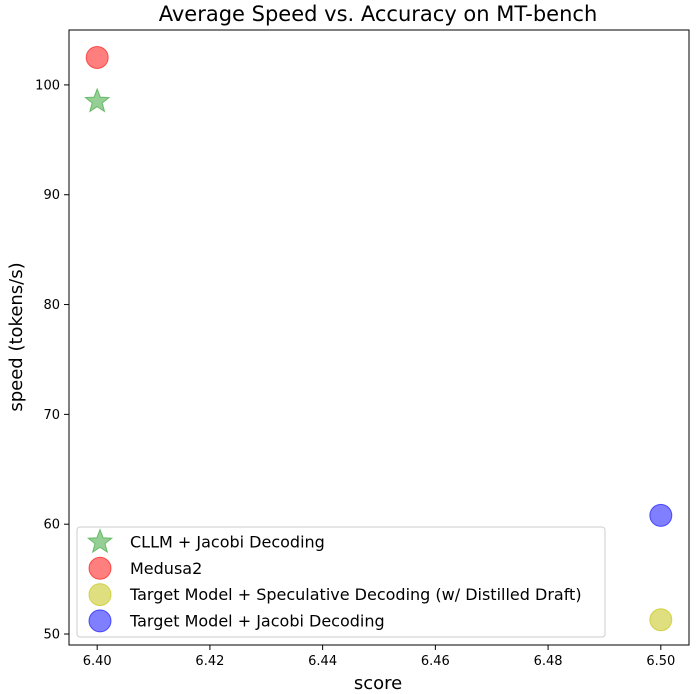  I want to click on x-axis: 6.40 6.42 6.44 6.46 6.48 6.50, so click(379, 657).